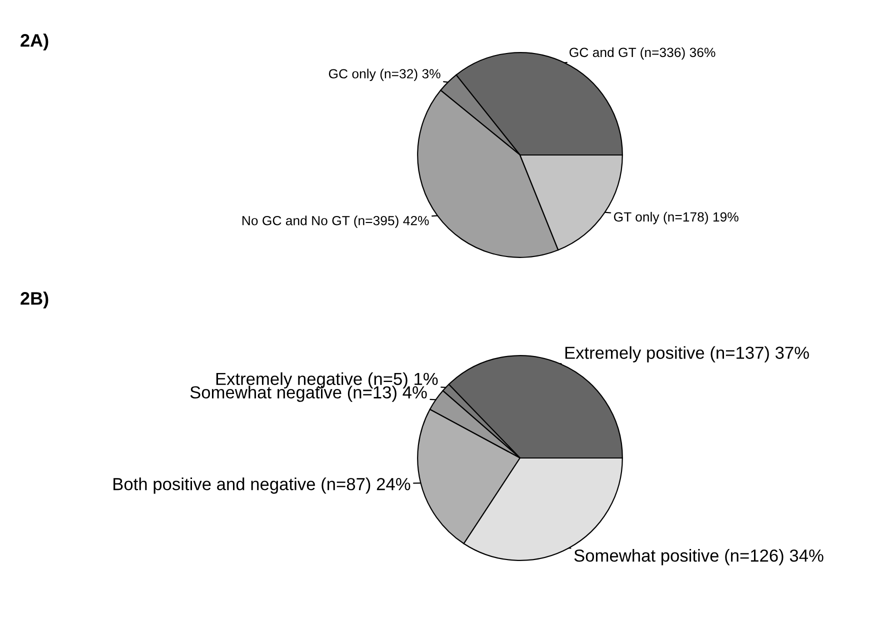 The image size is (896, 619). Describe the element at coordinates (699, 557) in the screenshot. I see `slice-label: Somewhat positive (n=126) 34%` at that location.